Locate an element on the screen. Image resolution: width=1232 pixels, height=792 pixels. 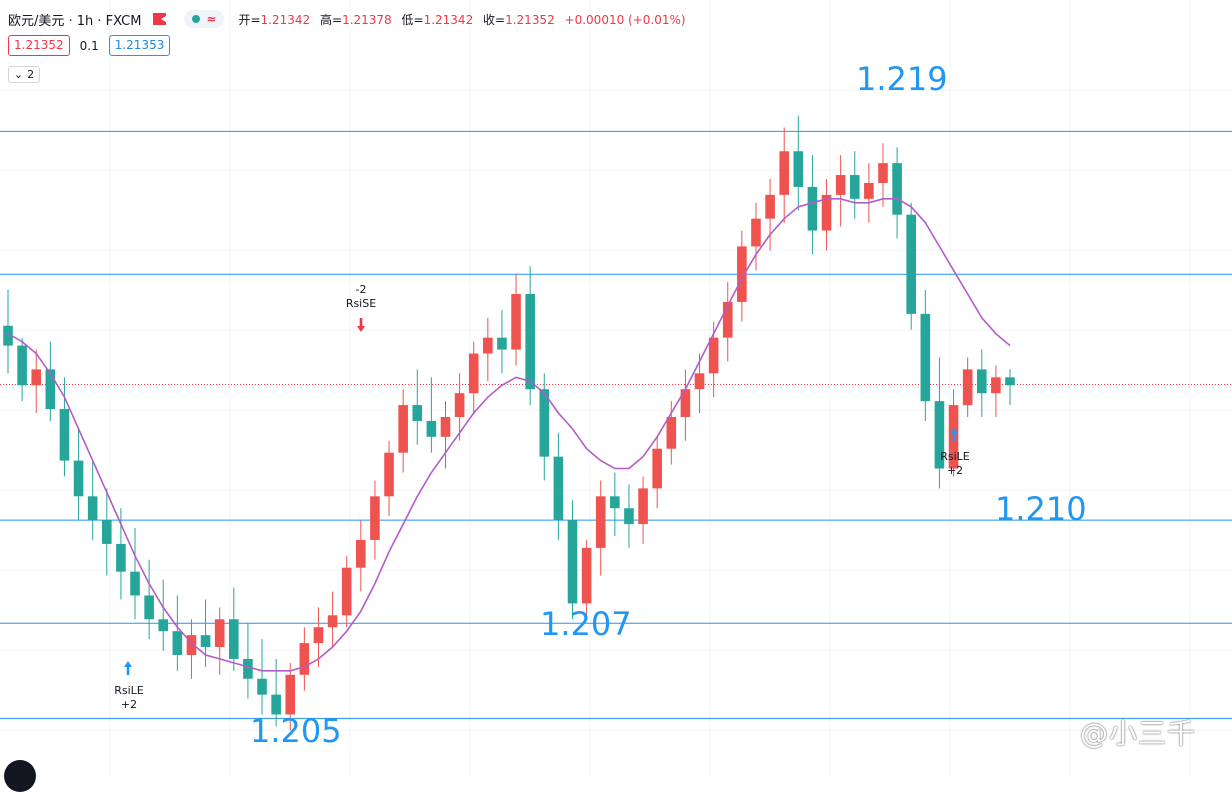
signal-name: RsiSE is located at coordinates (361, 303).